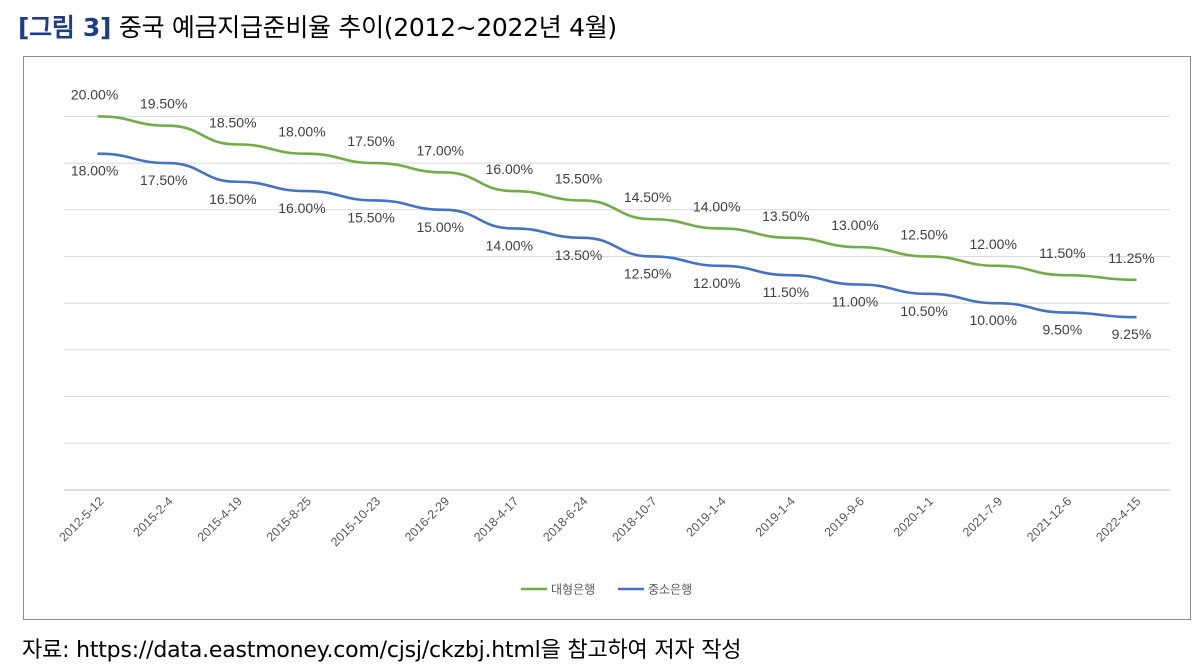  Describe the element at coordinates (913, 516) in the screenshot. I see `x-tick-label: 2020-1-1` at that location.